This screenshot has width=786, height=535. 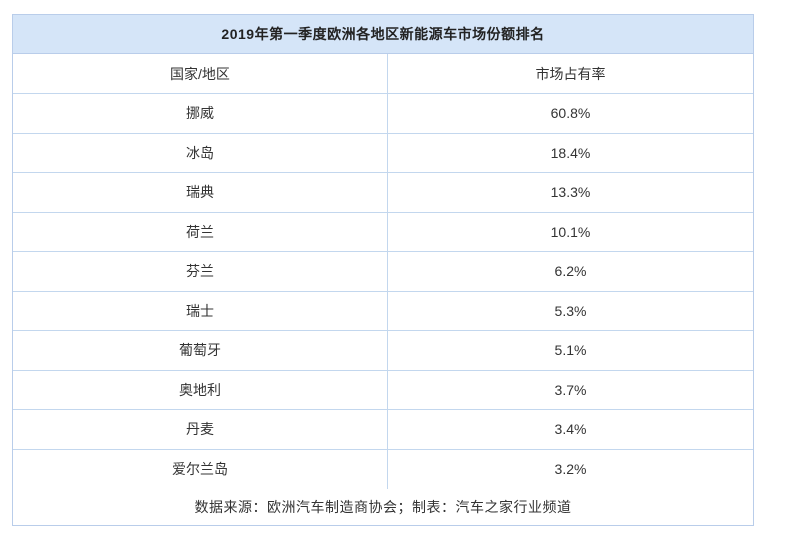 I want to click on share-cell: 3.4%, so click(x=570, y=429).